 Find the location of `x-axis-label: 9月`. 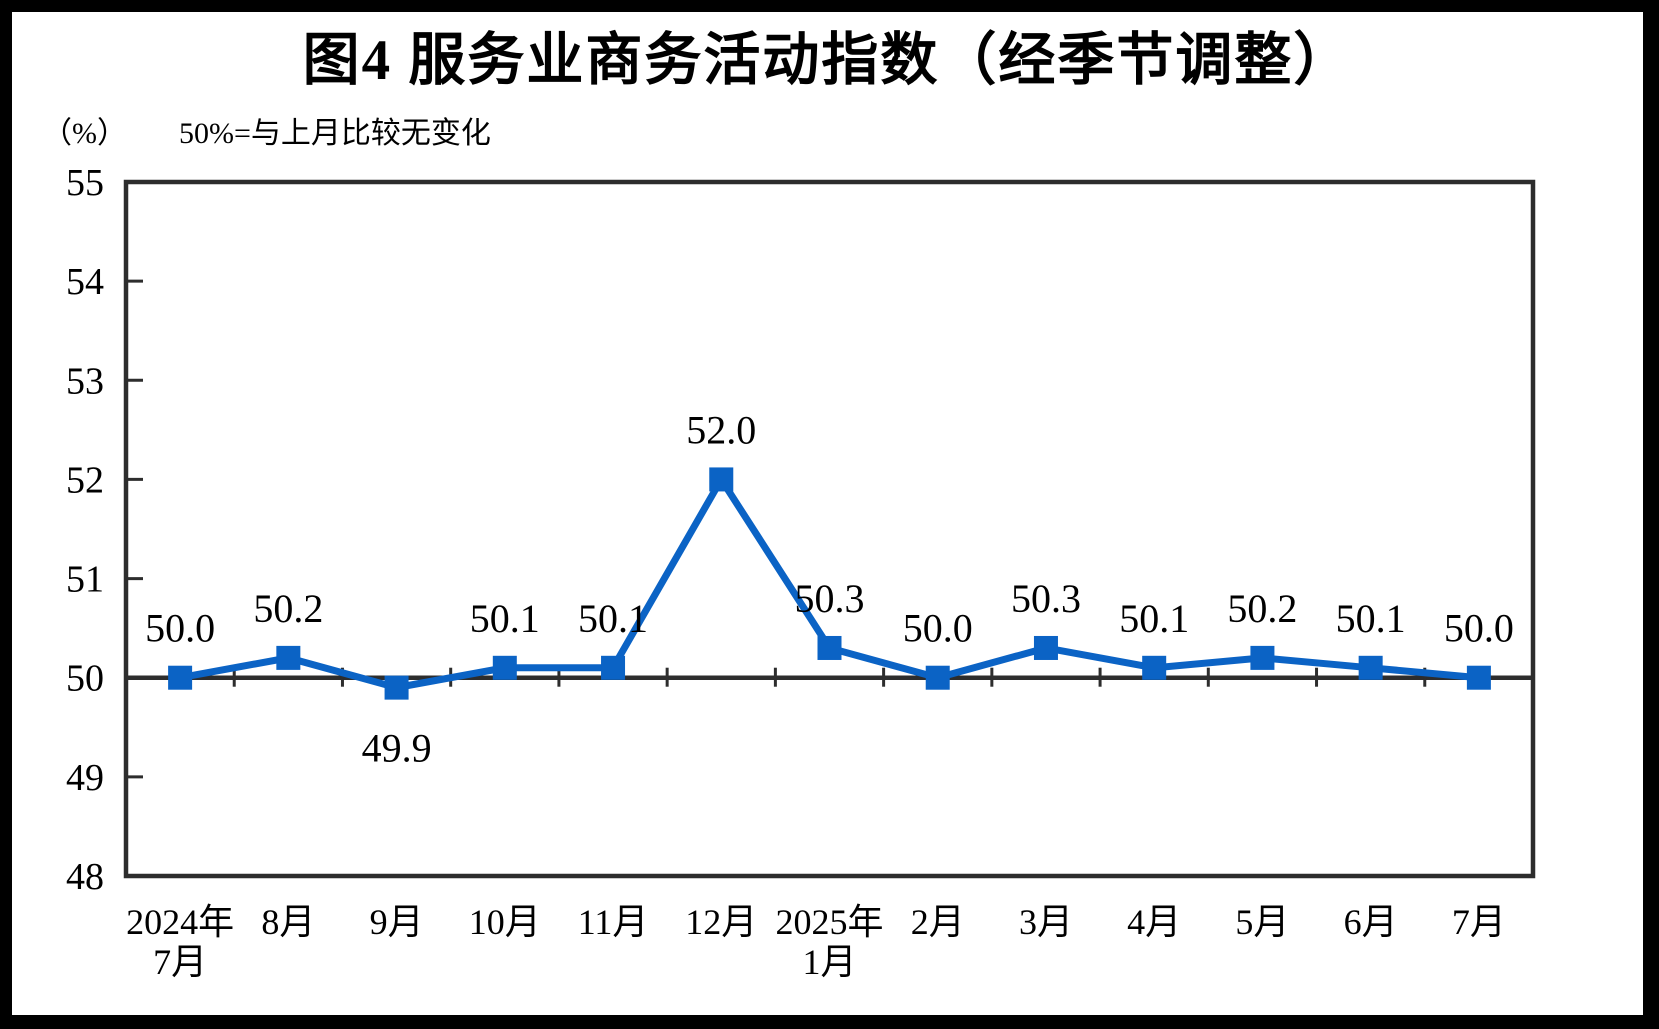

x-axis-label: 9月 is located at coordinates (397, 922).